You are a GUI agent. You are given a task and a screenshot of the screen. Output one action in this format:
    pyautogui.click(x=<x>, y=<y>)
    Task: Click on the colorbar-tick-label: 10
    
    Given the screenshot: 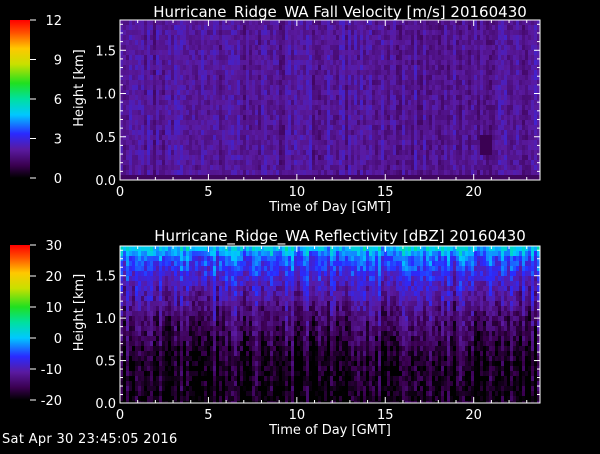 What is the action you would take?
    pyautogui.click(x=53, y=308)
    